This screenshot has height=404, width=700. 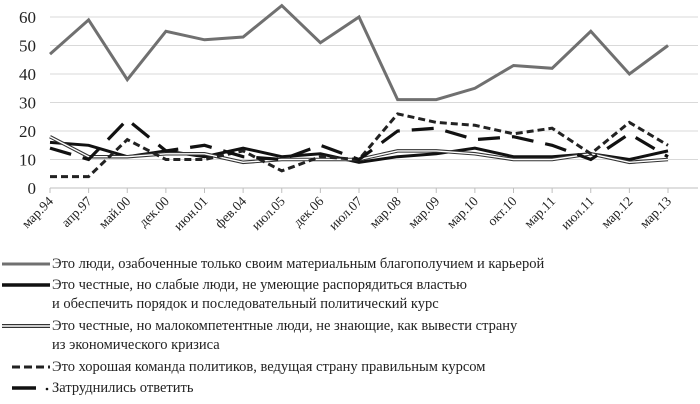 I want to click on legend-label: Затруднились ответить, so click(x=123, y=388).